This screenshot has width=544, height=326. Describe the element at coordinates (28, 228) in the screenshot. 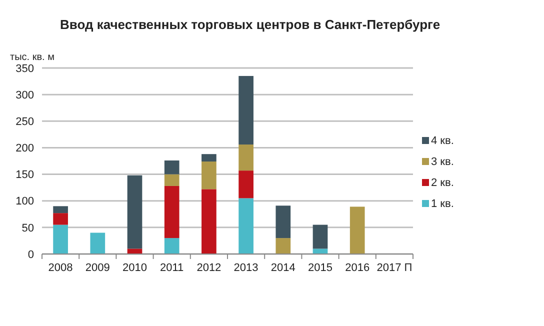

I see `y-tick-label: 50` at that location.